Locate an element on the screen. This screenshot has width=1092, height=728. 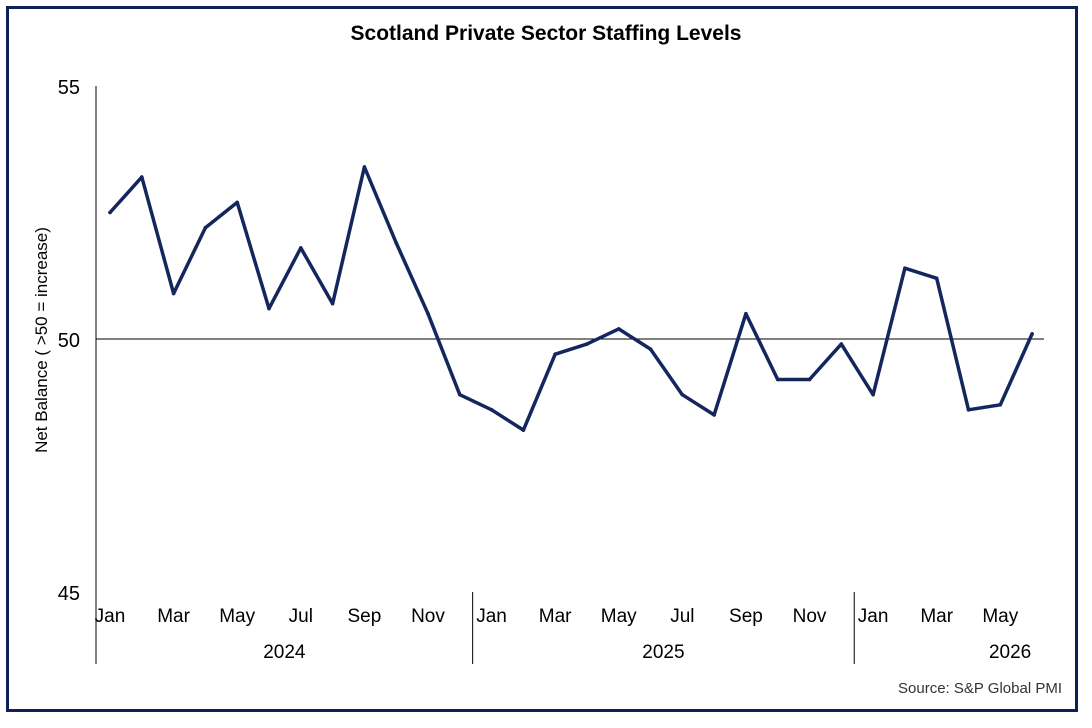
year-label: 2026 is located at coordinates (1010, 652).